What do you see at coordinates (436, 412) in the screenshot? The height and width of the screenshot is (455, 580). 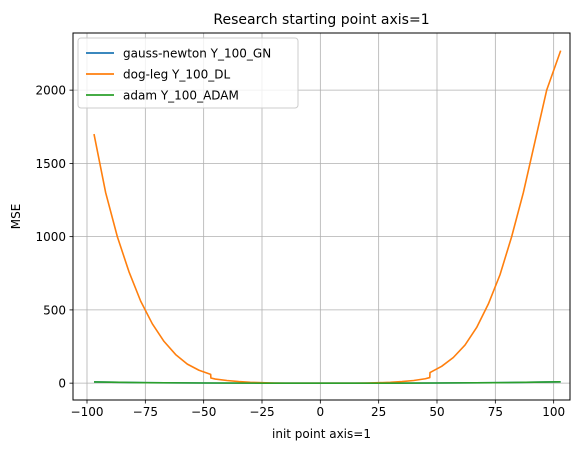 I see `x-tick-label: 50` at bounding box center [436, 412].